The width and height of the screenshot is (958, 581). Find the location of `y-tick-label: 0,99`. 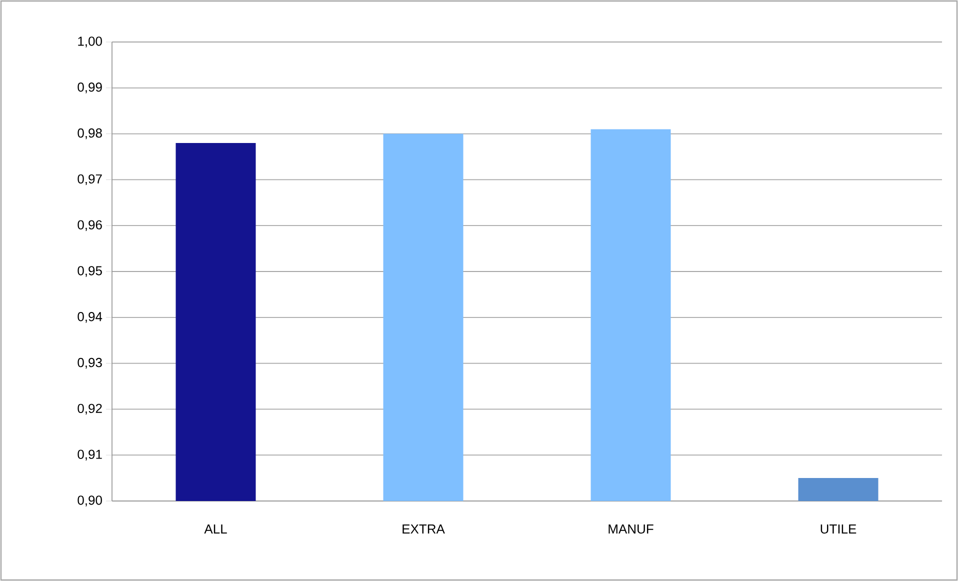

y-tick-label: 0,99 is located at coordinates (90, 88).